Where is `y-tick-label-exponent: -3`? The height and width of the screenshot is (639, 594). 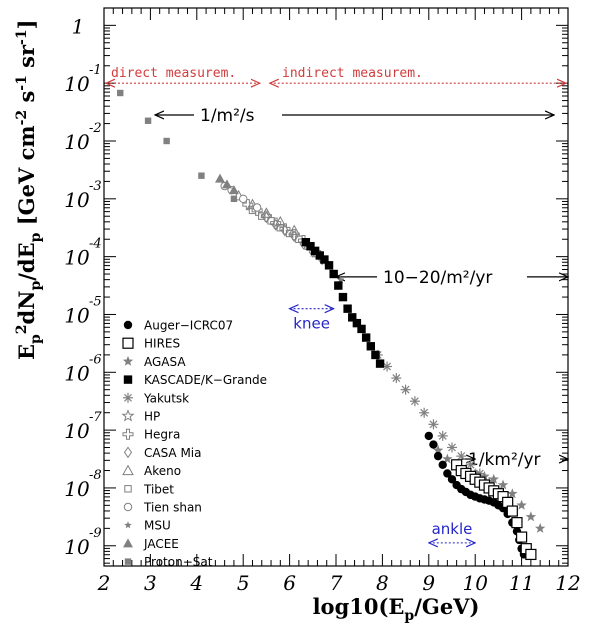 y-tick-label-exponent: -3 is located at coordinates (95, 186).